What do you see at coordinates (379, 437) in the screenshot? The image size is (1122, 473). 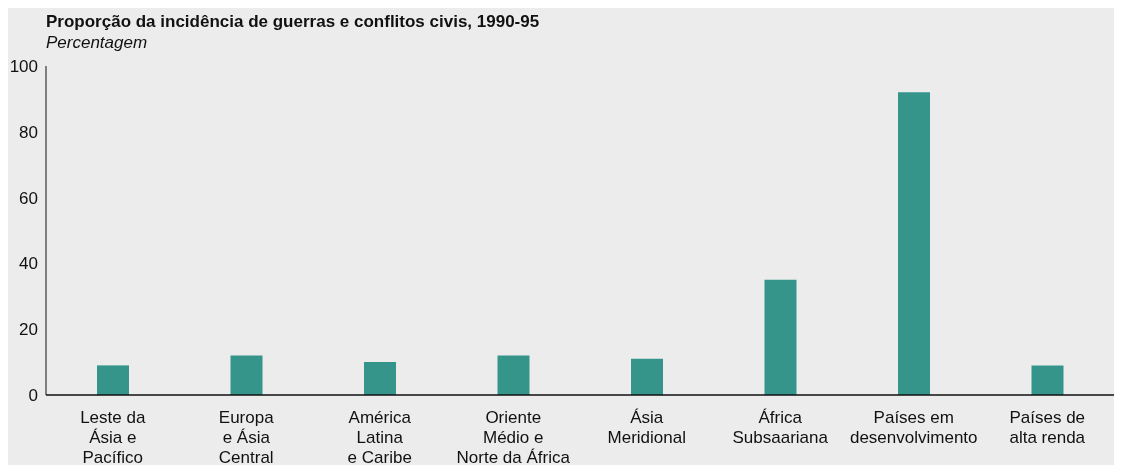 I see `x-tick-label: América Latina e Caribe` at bounding box center [379, 437].